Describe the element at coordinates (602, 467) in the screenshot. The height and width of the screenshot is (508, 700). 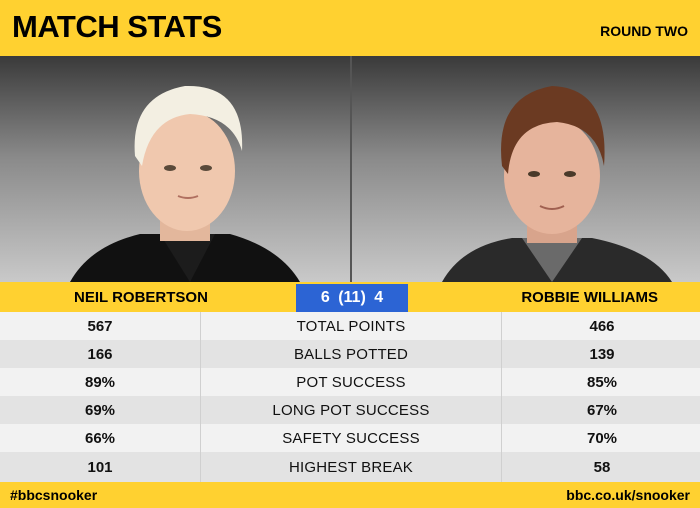
I see `stat-value-right: 58` at that location.